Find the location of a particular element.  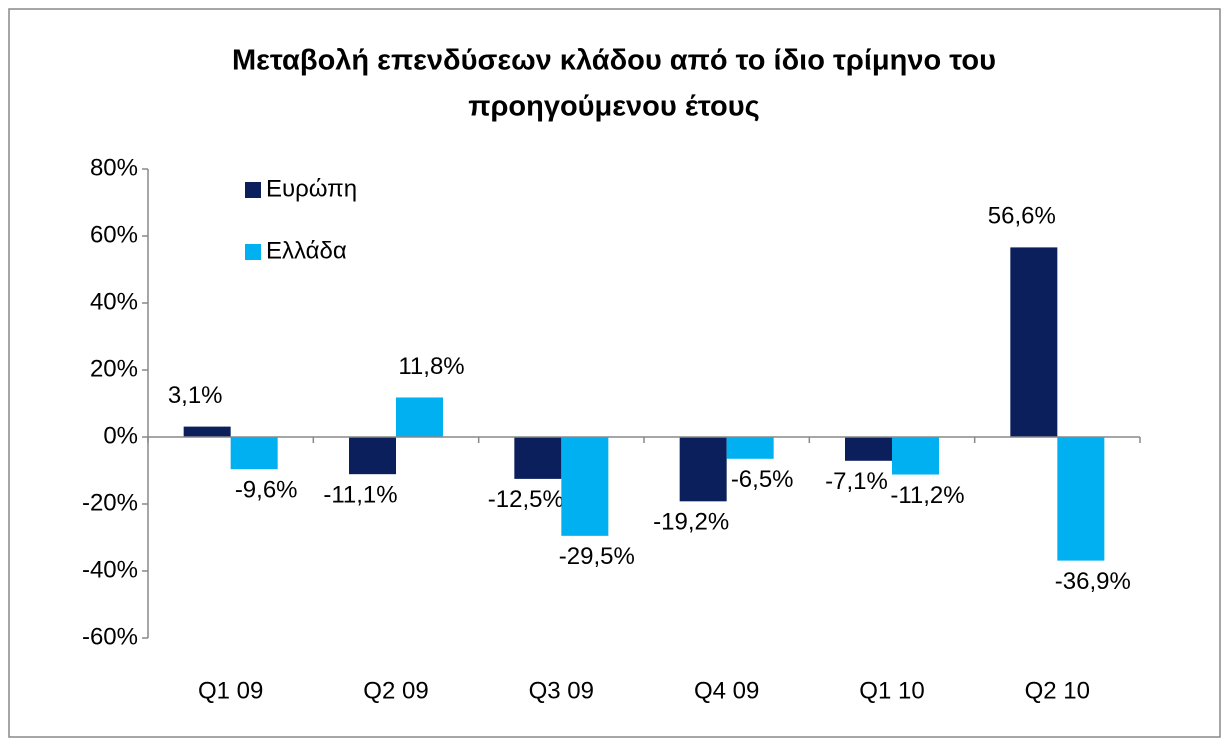

data-label: -12,5% is located at coordinates (526, 499).